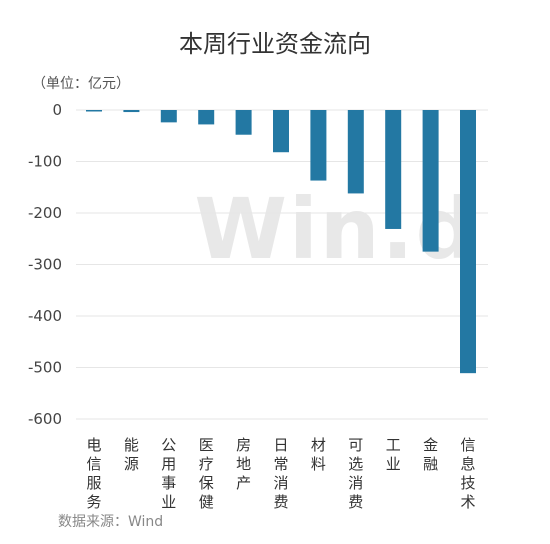  Describe the element at coordinates (318, 454) in the screenshot. I see `x-category-label: 材料` at that location.